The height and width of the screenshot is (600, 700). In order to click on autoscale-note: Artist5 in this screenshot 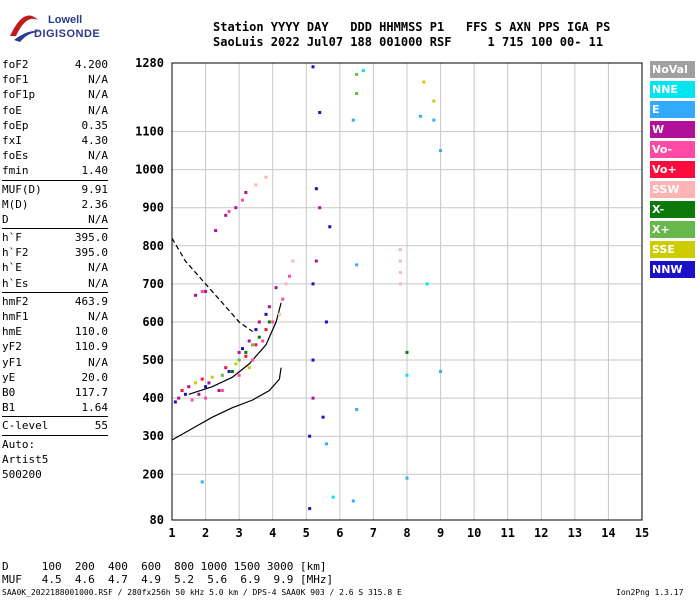, I will do `click(25, 459)`.